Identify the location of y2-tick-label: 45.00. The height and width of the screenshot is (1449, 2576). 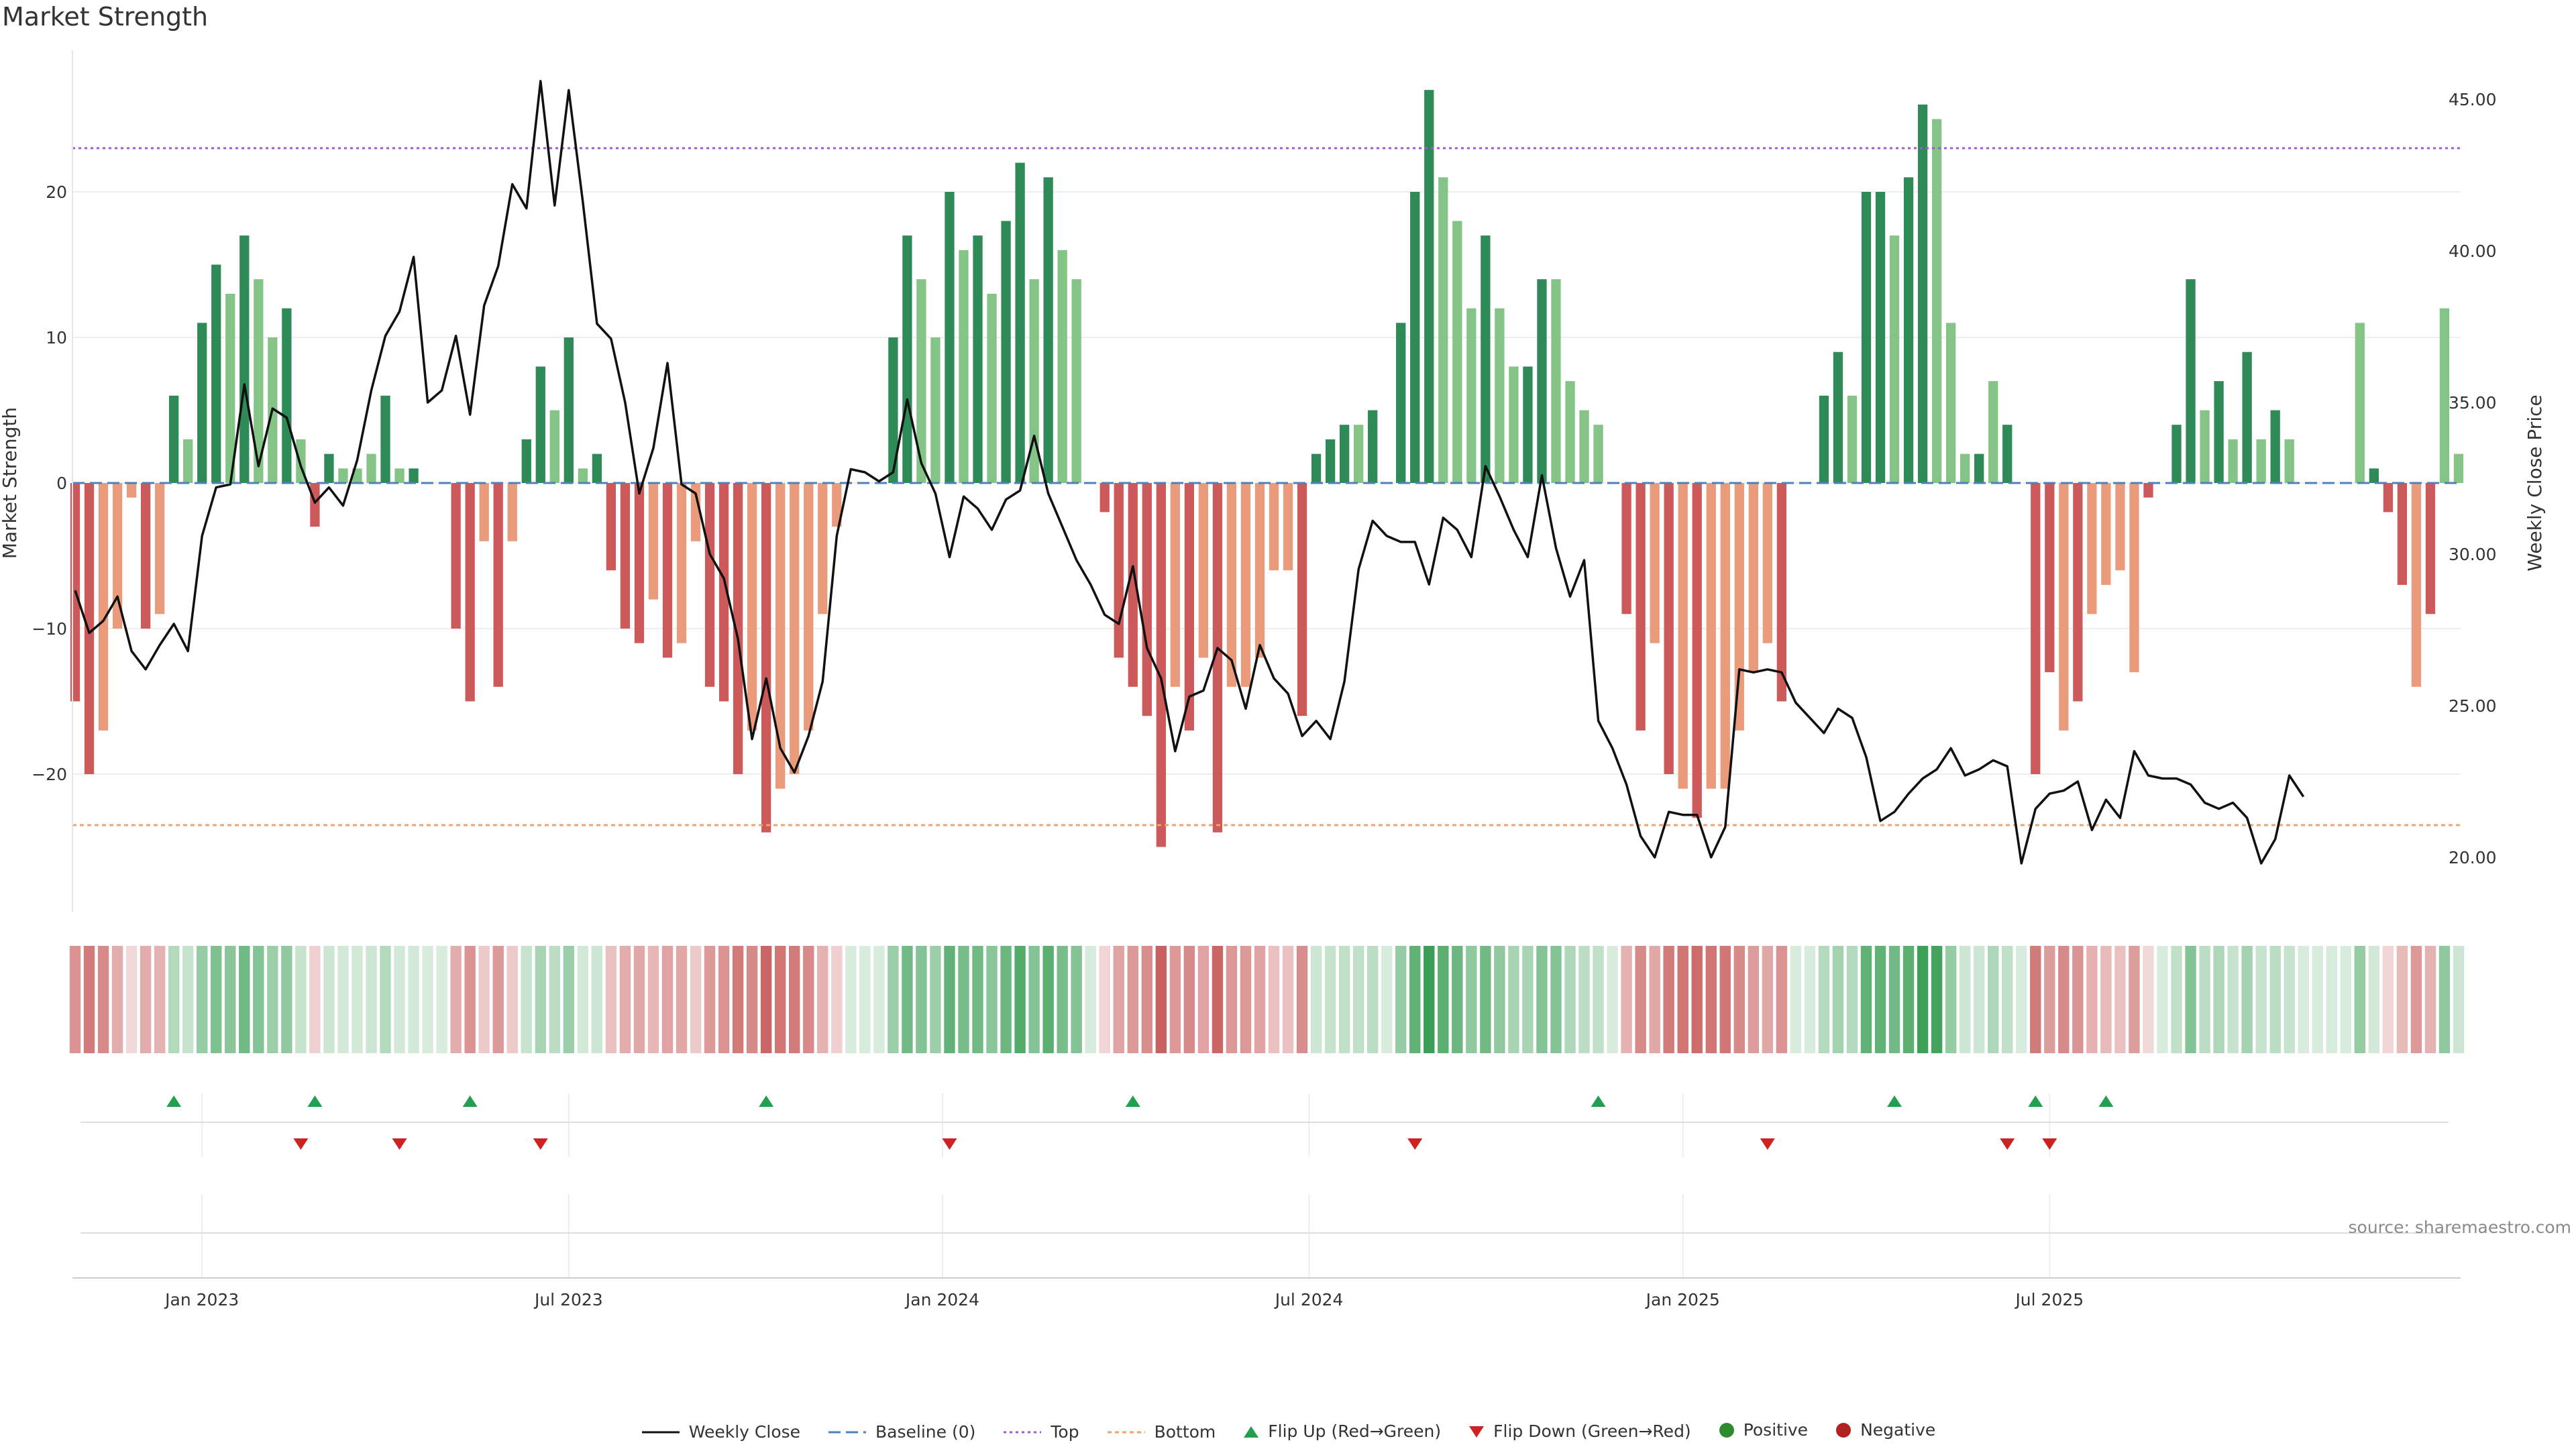
(2473, 99).